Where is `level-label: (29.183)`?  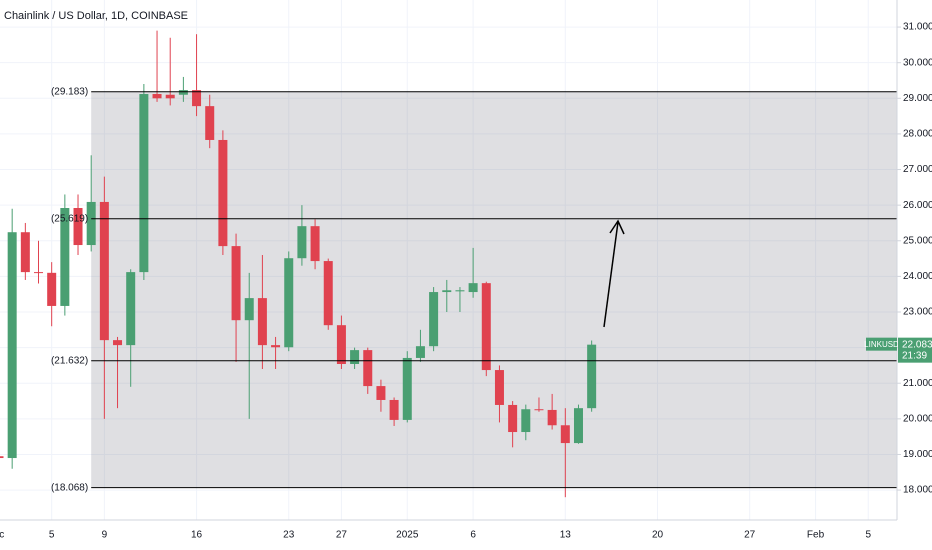 level-label: (29.183) is located at coordinates (69, 91).